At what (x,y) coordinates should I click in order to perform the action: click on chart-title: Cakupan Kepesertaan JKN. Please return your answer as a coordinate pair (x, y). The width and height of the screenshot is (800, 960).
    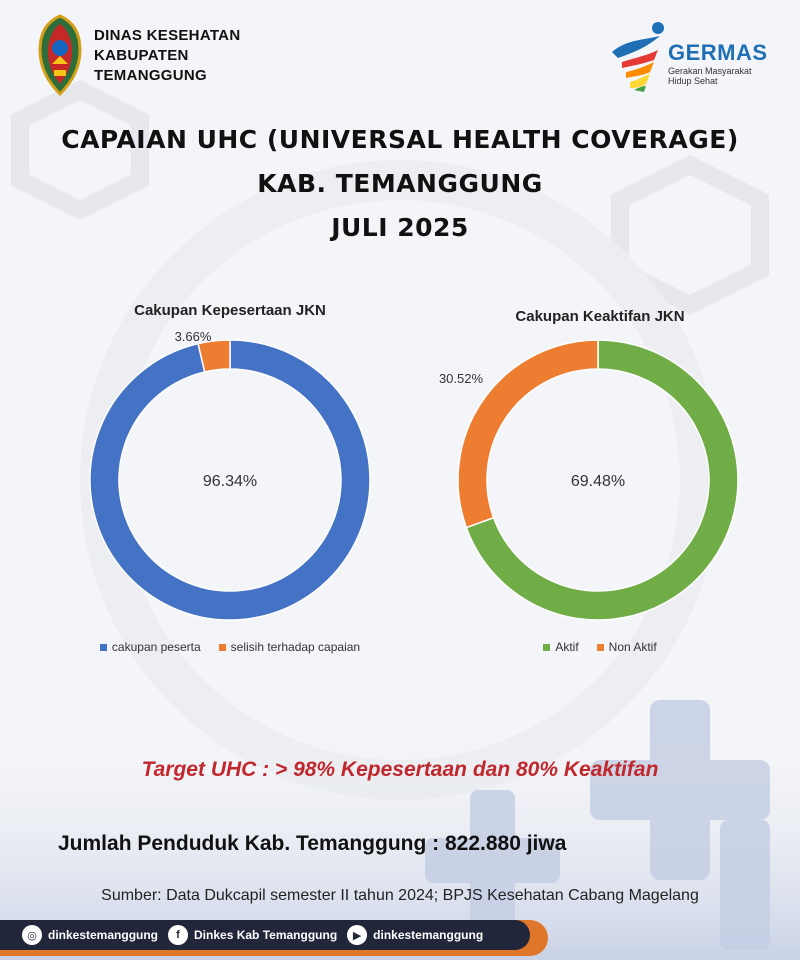
    Looking at the image, I should click on (230, 310).